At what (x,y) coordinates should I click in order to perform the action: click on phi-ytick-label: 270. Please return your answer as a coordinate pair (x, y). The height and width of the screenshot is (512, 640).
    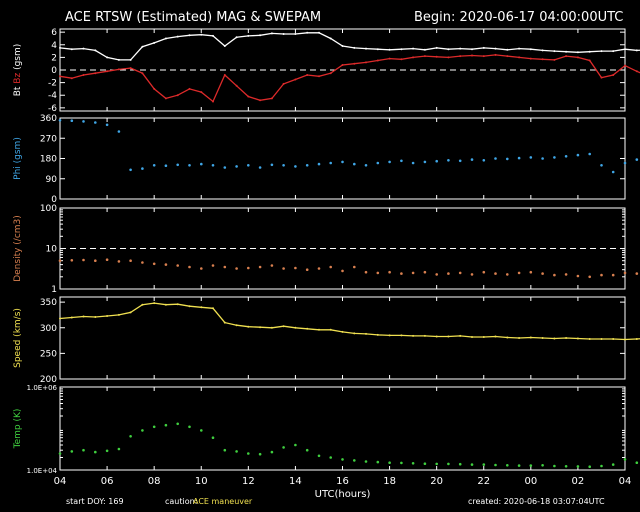
    Looking at the image, I should click on (48, 139).